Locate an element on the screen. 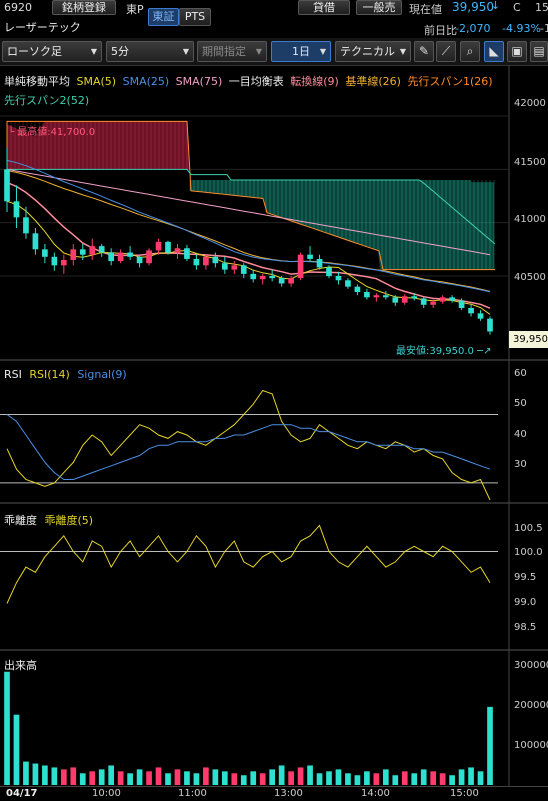 The height and width of the screenshot is (801, 548). chart-type-select: ローソク足 ▼ is located at coordinates (52, 51).